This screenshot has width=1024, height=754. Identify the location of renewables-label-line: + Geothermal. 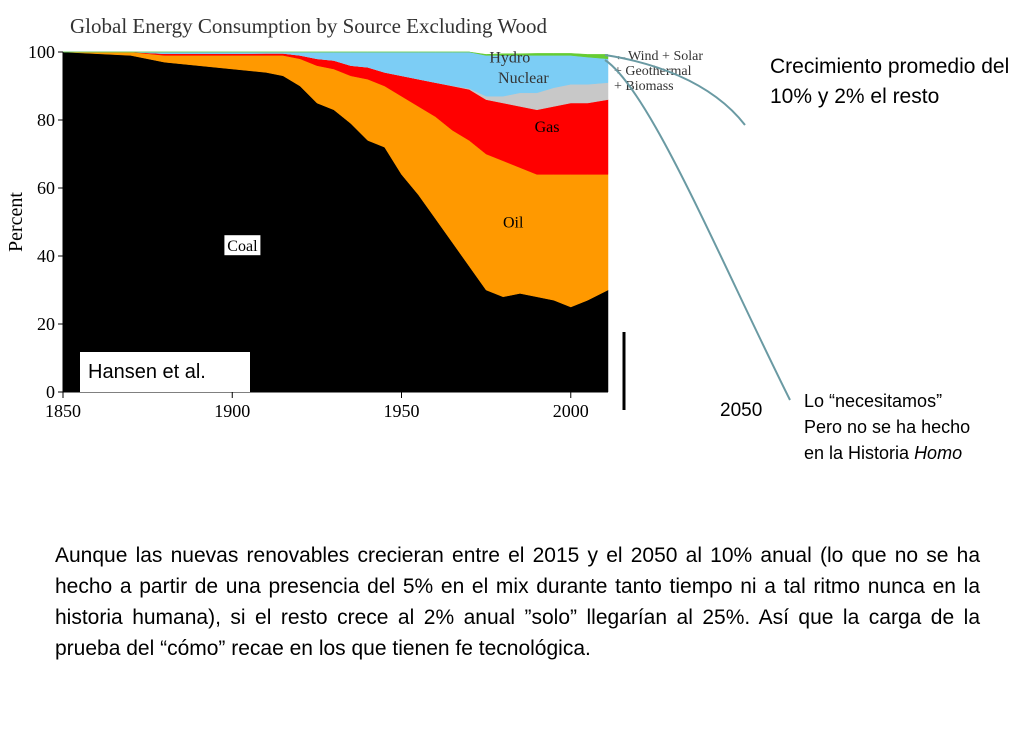
(653, 71).